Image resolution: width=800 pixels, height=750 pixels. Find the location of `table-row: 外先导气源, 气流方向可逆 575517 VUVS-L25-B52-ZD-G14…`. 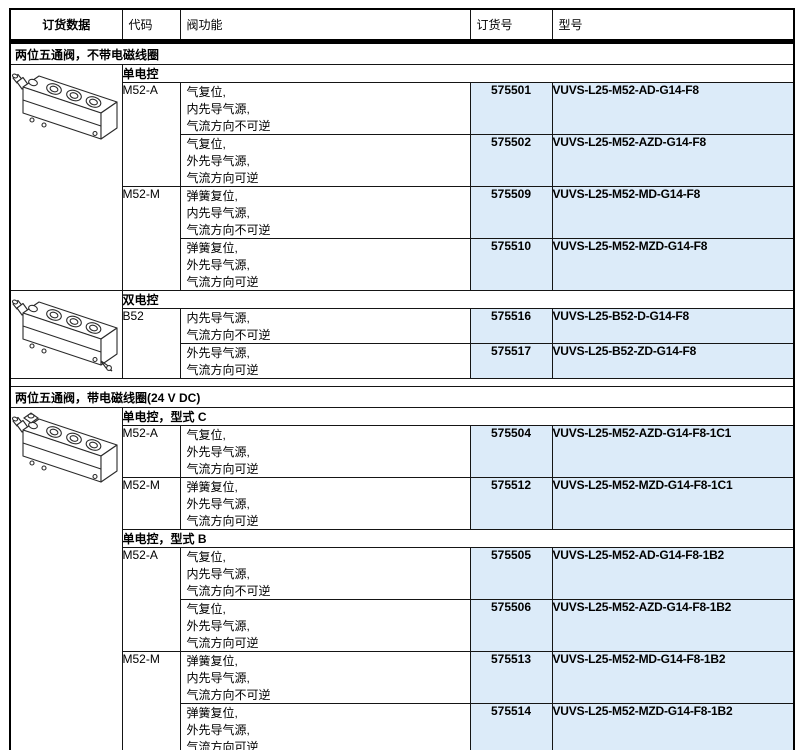

table-row: 外先导气源, 气流方向可逆 575517 VUVS-L25-B52-ZD-G14… is located at coordinates (402, 361).